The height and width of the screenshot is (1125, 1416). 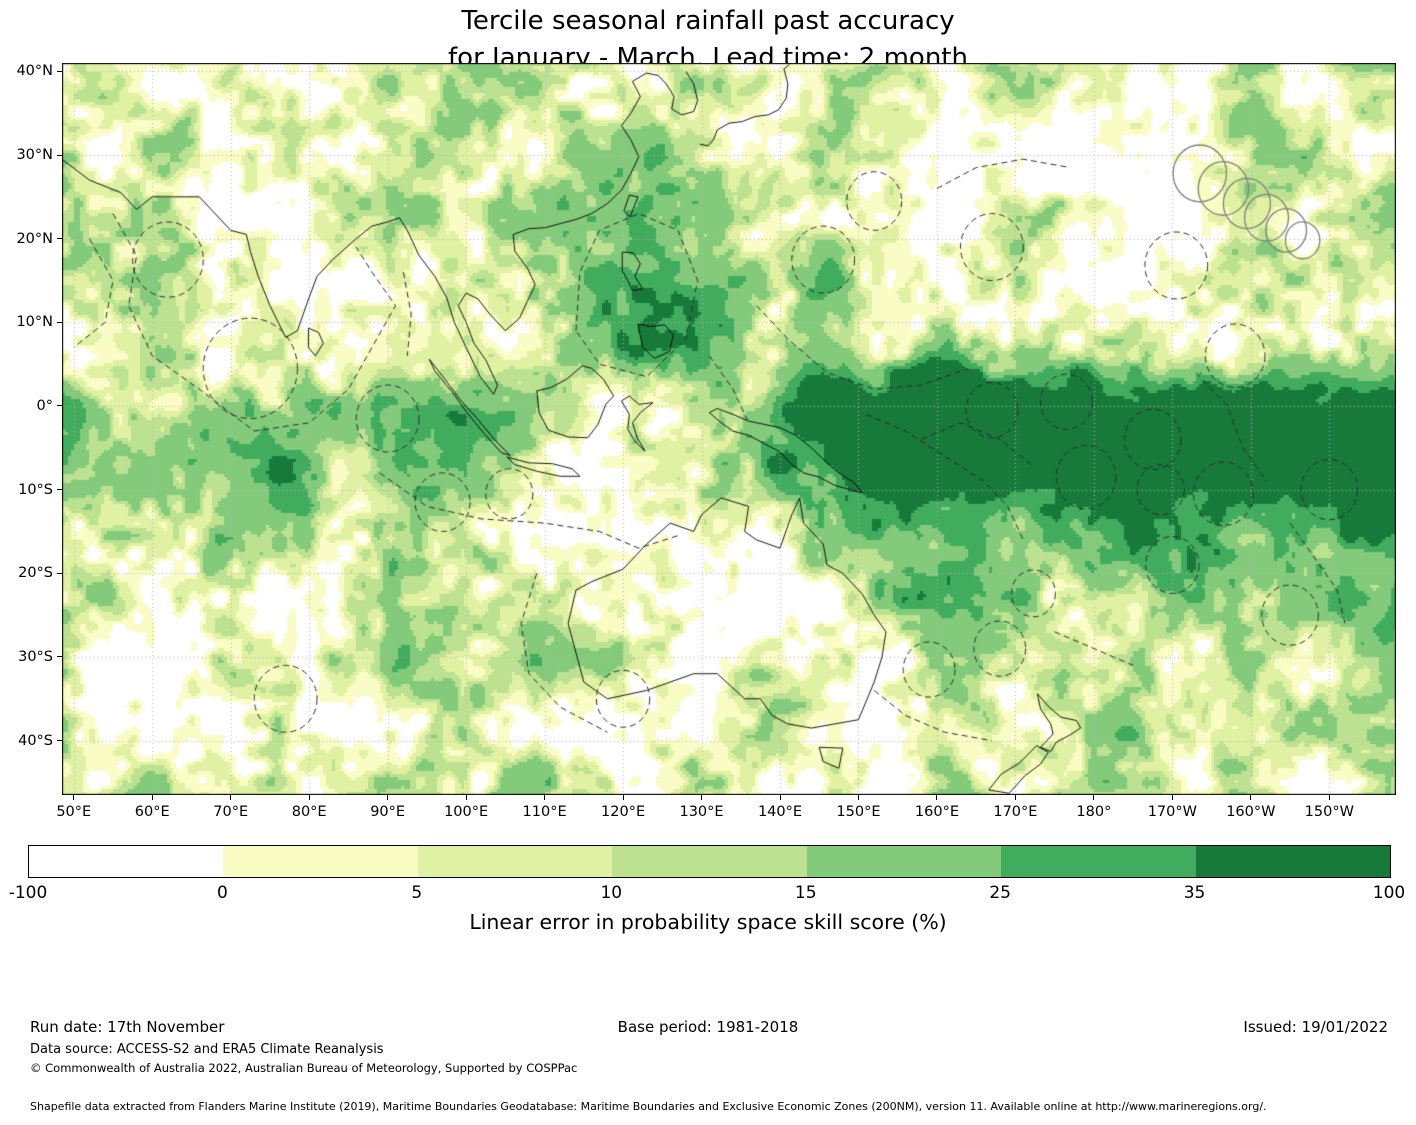 I want to click on y-axis-tick-label: 20°S, so click(x=35, y=573).